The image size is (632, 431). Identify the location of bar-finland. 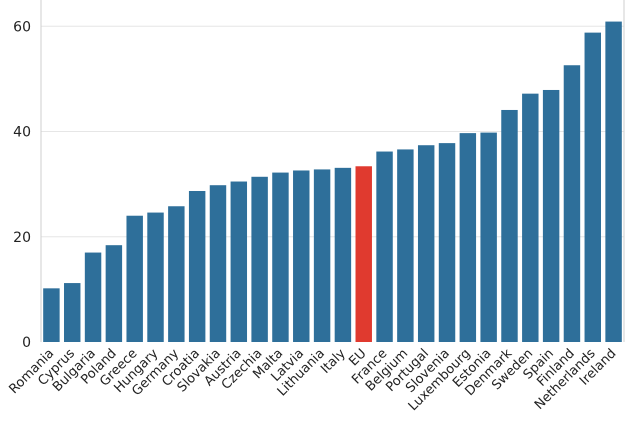
(572, 204).